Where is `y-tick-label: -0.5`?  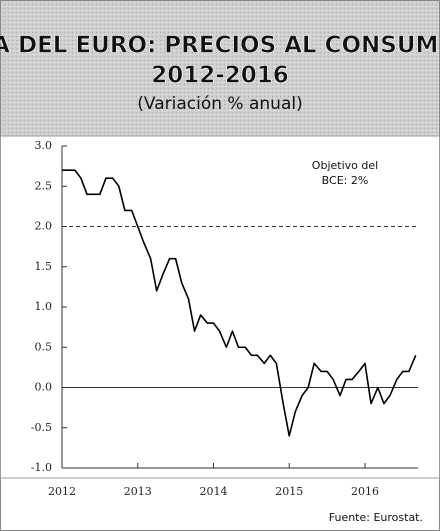
y-tick-label: -0.5 is located at coordinates (41, 427).